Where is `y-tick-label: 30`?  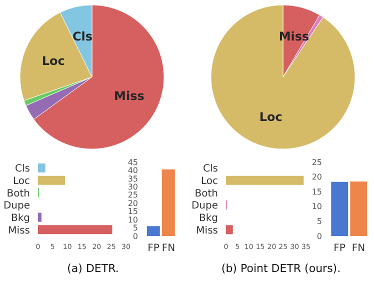 y-tick-label: 30 is located at coordinates (133, 187).